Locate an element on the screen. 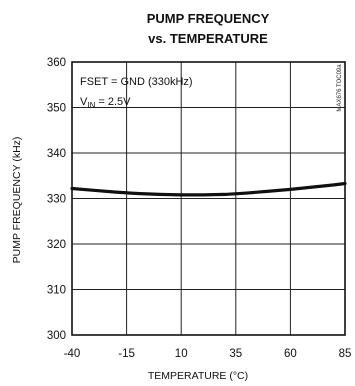 The image size is (355, 386). y-tick-label: 340 is located at coordinates (56, 154).